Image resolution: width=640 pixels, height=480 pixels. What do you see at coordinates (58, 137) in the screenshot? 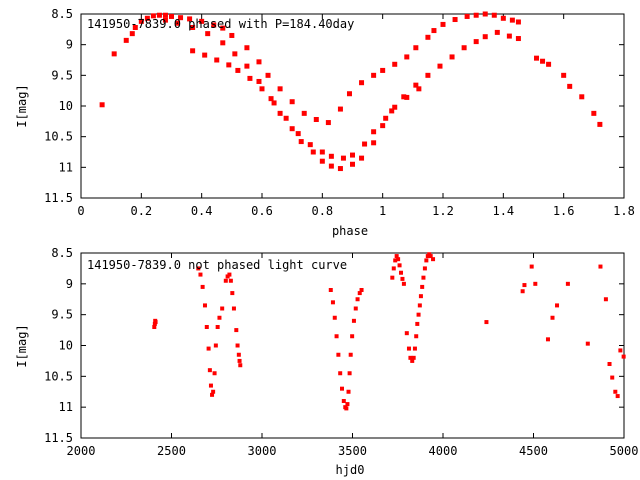
I see `y-tick-label: 10.5` at bounding box center [58, 137].